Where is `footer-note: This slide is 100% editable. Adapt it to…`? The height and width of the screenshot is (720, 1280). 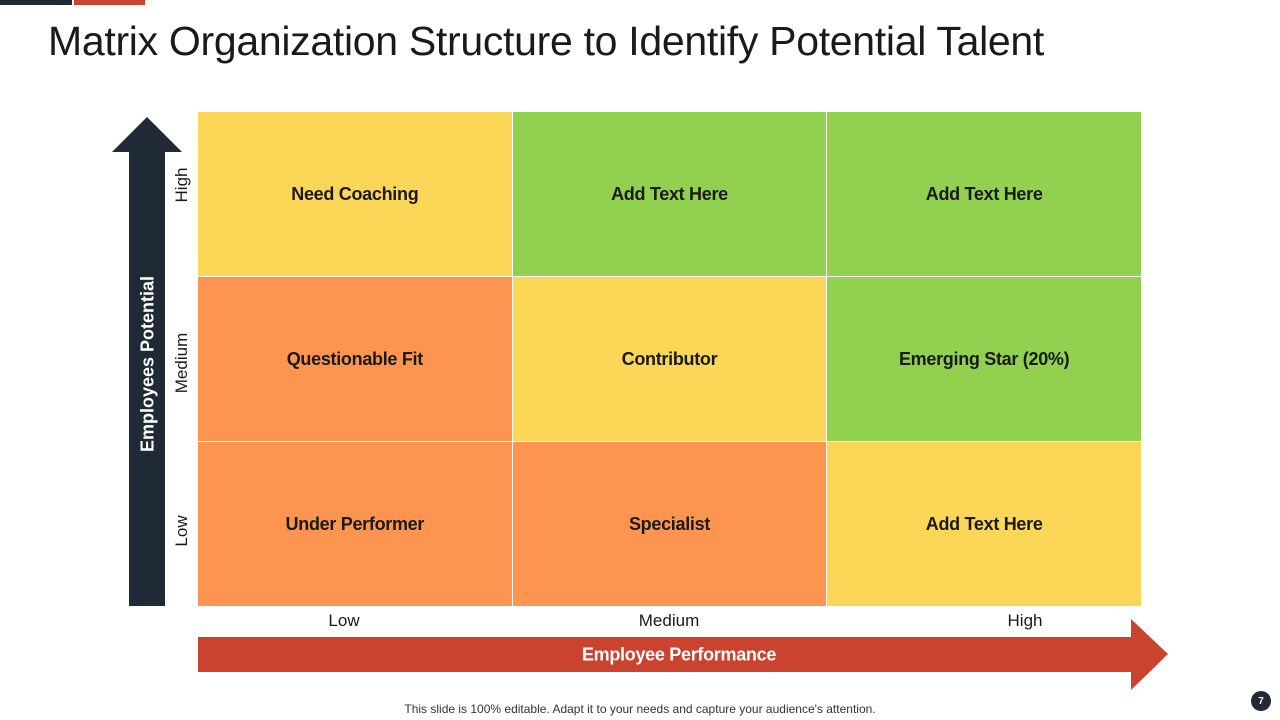 footer-note: This slide is 100% editable. Adapt it to… is located at coordinates (640, 709).